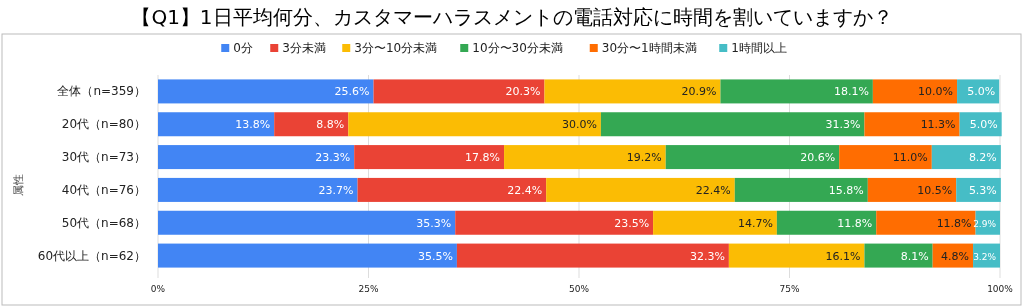  Describe the element at coordinates (103, 189) in the screenshot. I see `y-tick-label: 40代（n=76）` at that location.